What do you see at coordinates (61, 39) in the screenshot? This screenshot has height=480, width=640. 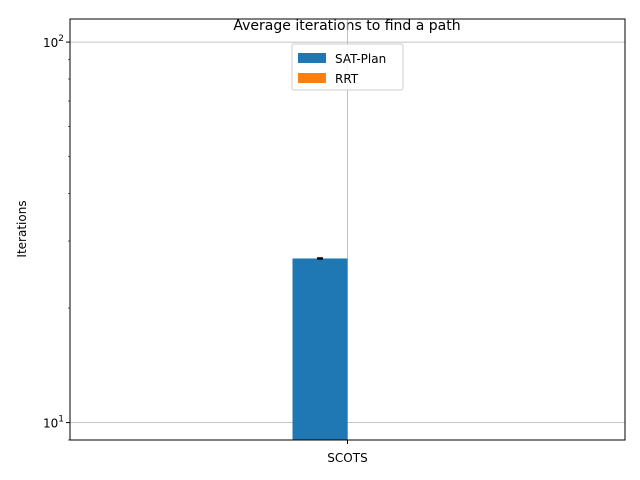 I see `y-tick-exponent: 2` at bounding box center [61, 39].